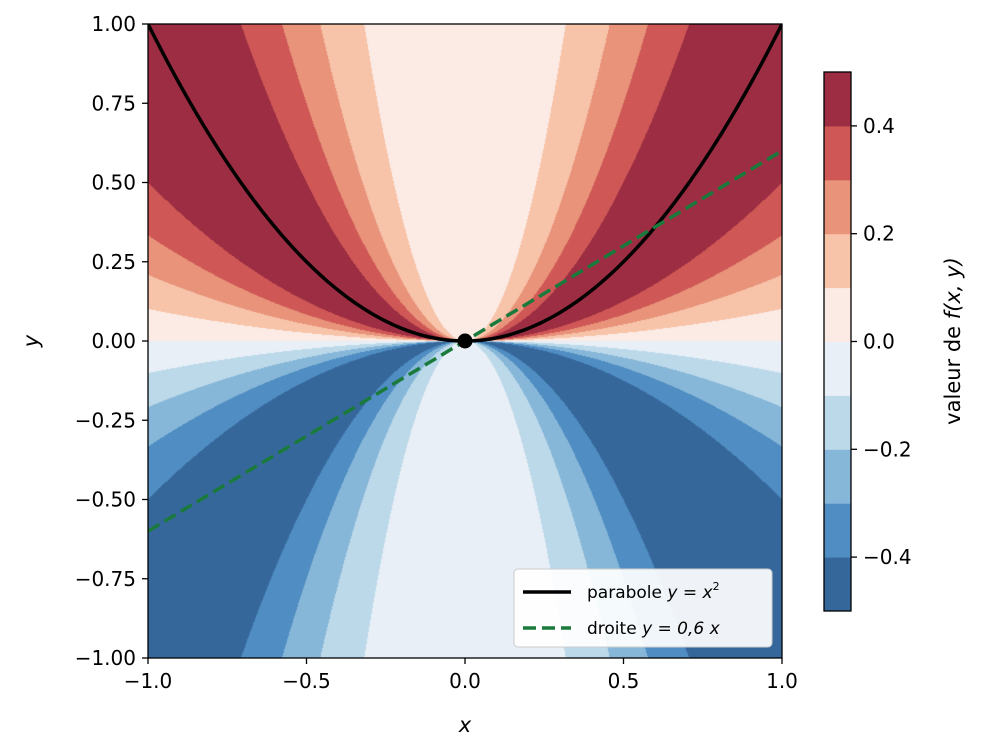  What do you see at coordinates (643, 608) in the screenshot?
I see `legend: parabole y = x2 droite y = 0,6 x` at bounding box center [643, 608].